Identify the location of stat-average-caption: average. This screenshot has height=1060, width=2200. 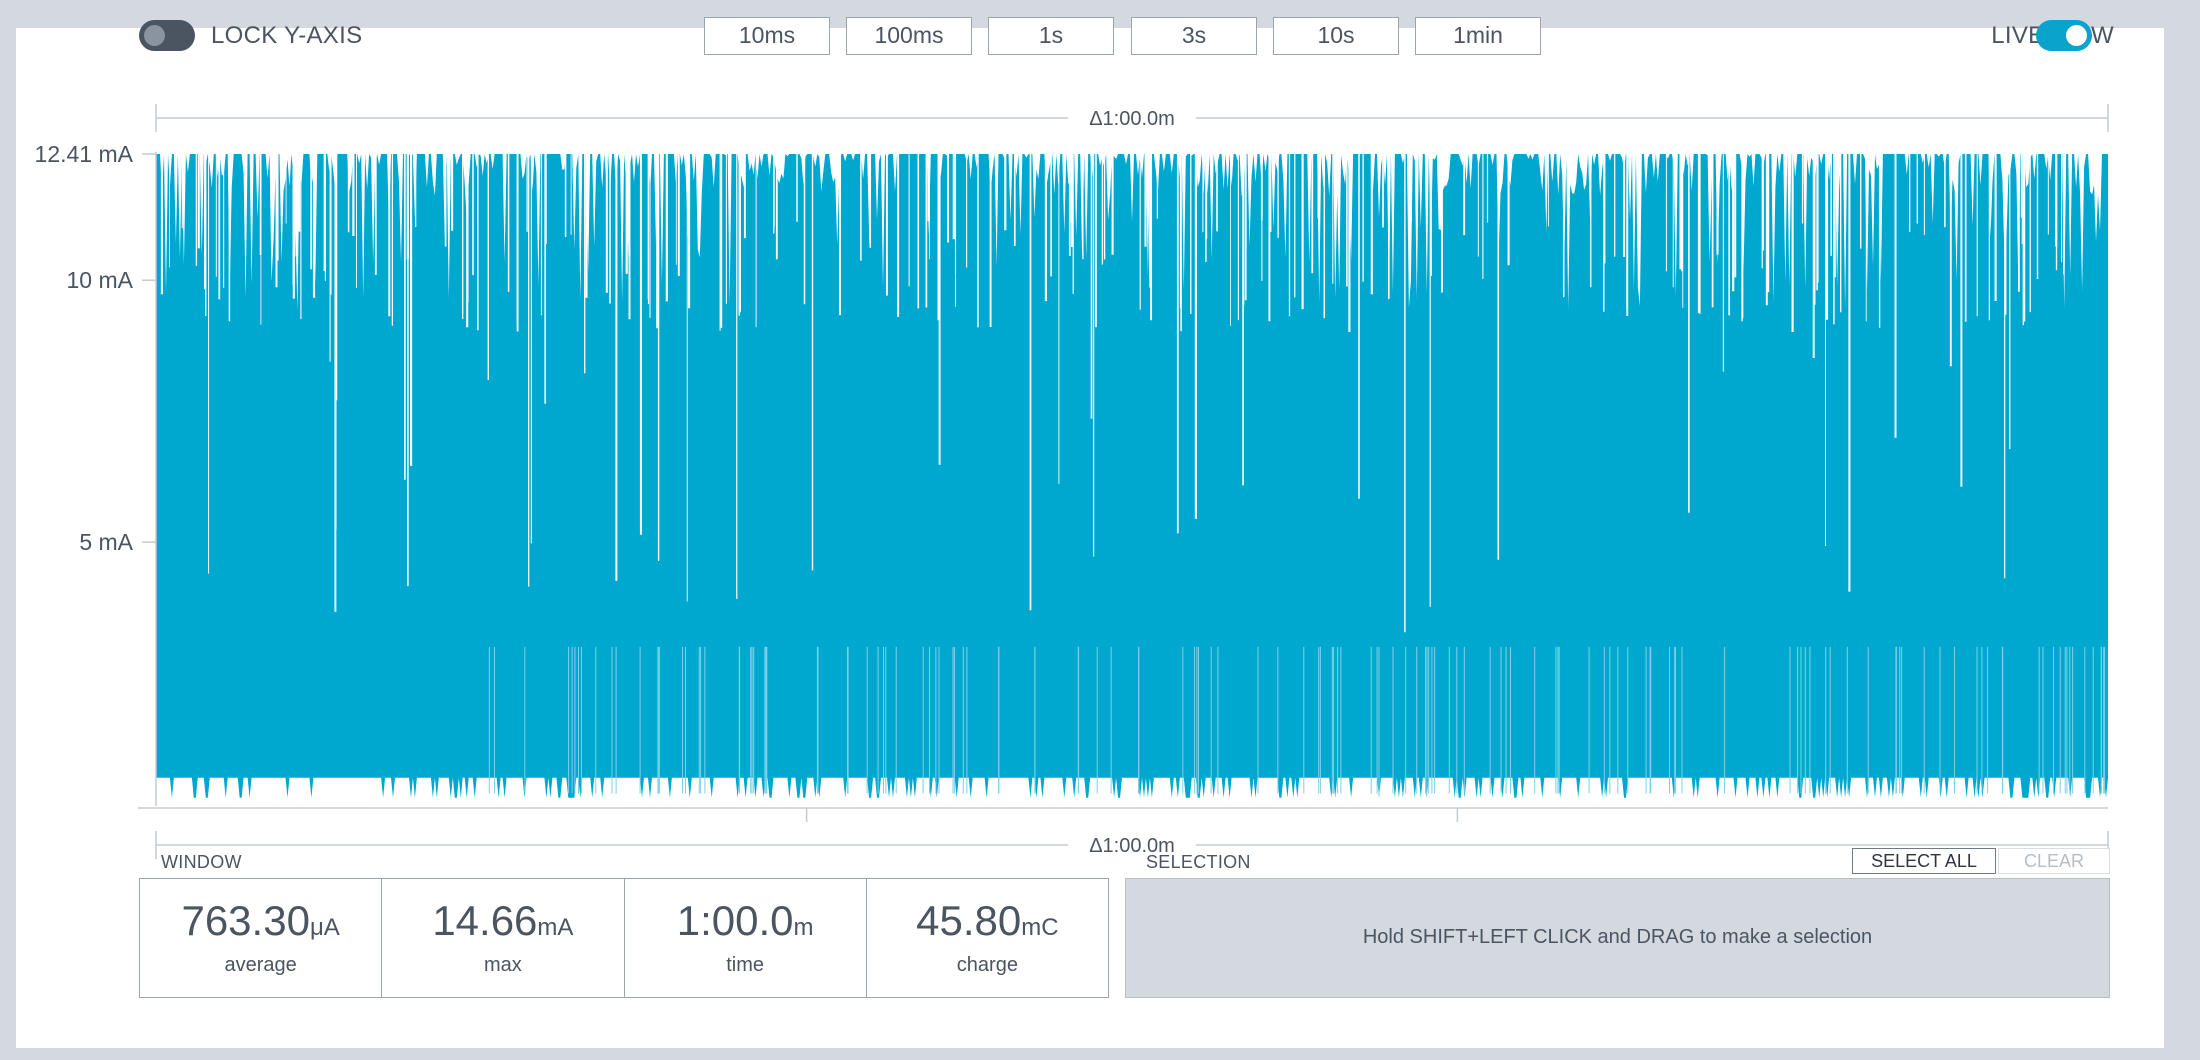
(260, 965).